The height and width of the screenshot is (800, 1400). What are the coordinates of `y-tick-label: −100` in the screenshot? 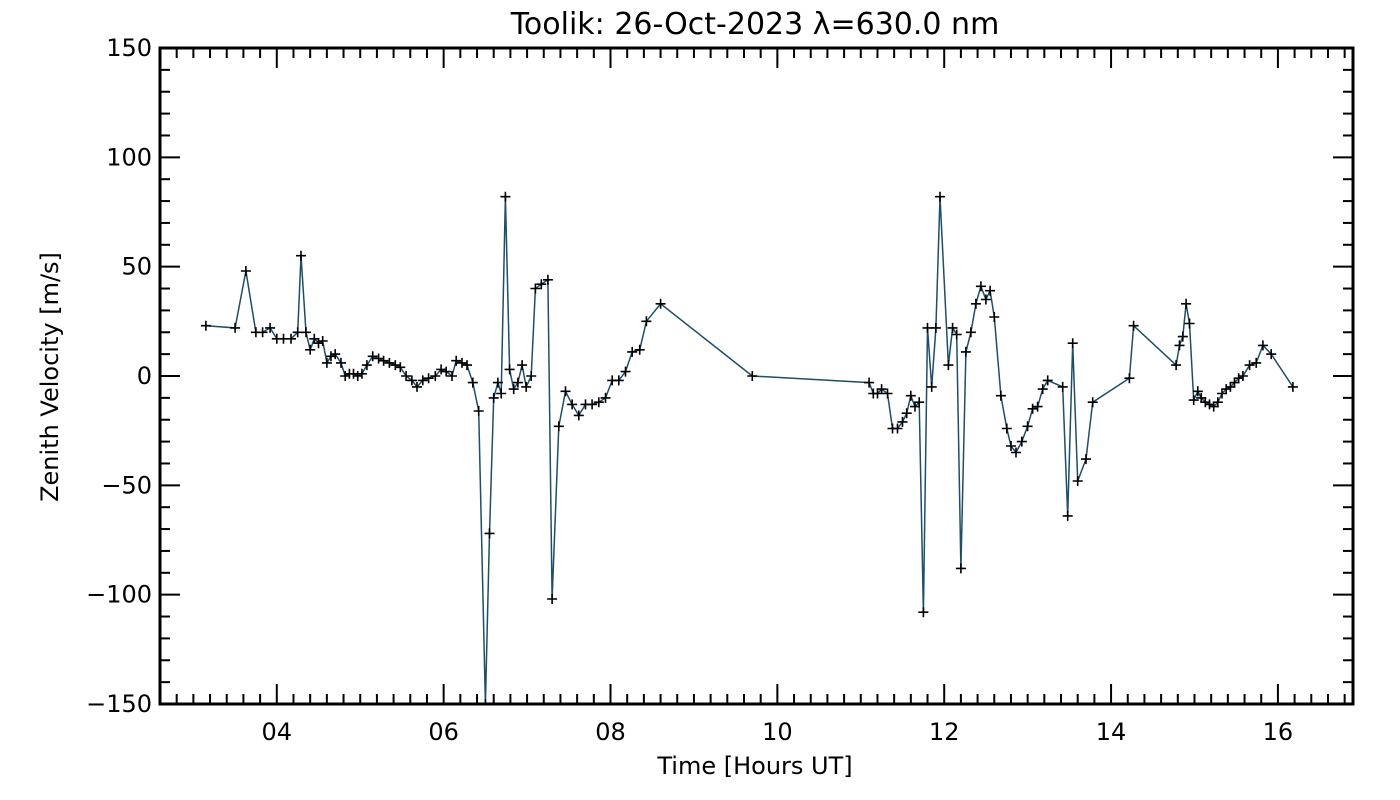 It's located at (119, 595).